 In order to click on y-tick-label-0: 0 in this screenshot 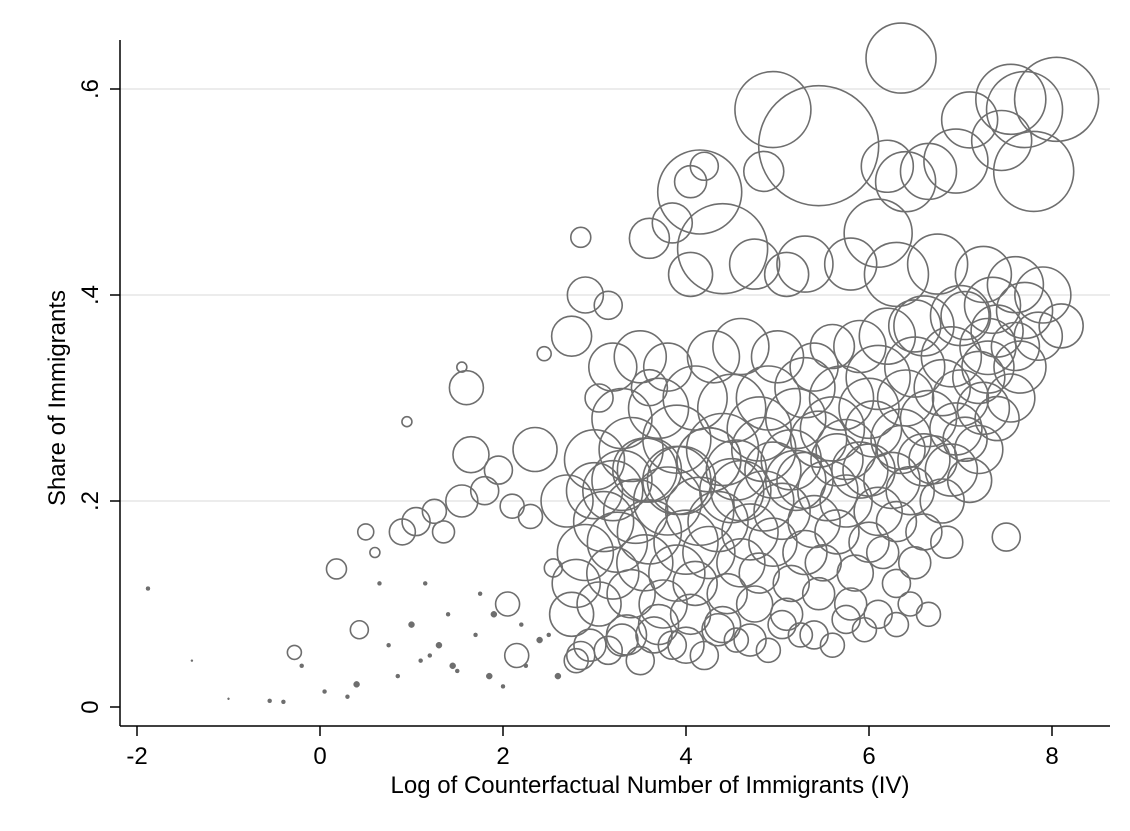, I will do `click(90, 706)`.